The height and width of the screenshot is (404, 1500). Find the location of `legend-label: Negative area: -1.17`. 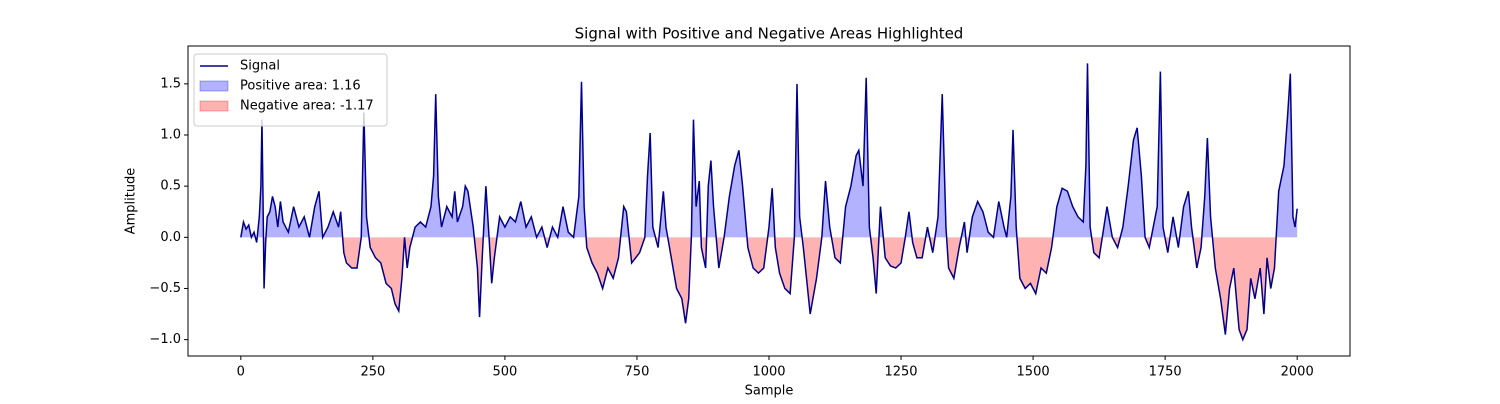

legend-label: Negative area: -1.17 is located at coordinates (307, 106).